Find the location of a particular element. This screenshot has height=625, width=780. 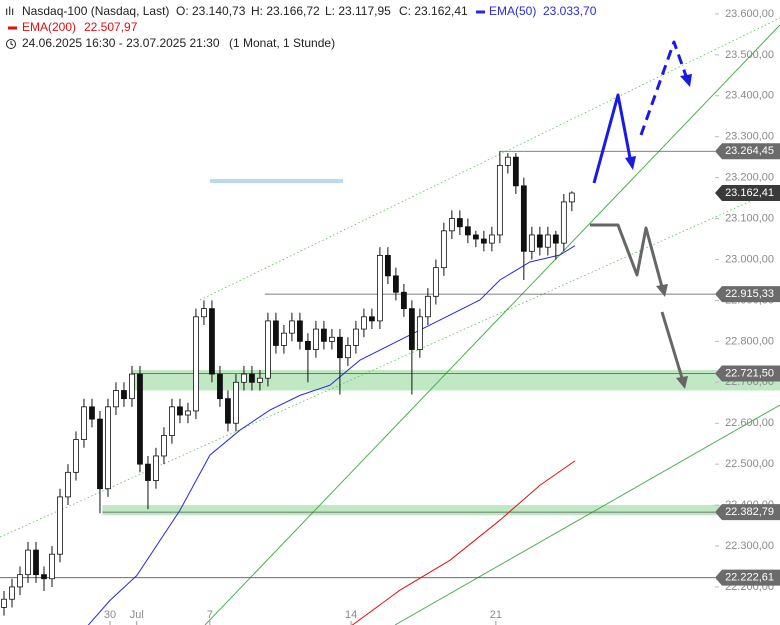

price-tag-label: 22.721,50 is located at coordinates (749, 373).